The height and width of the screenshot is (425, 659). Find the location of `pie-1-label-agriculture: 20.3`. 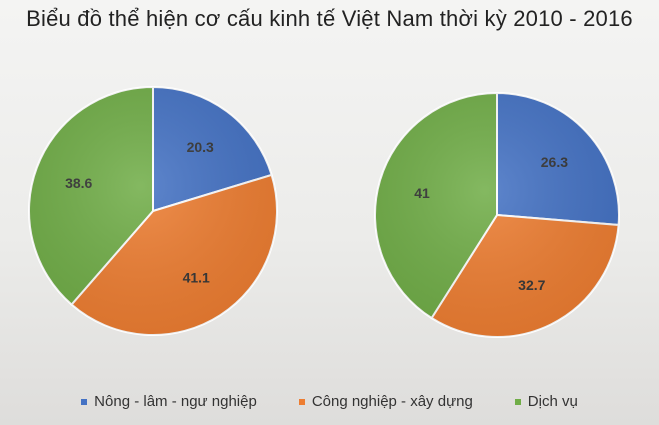

pie-1-label-agriculture: 20.3 is located at coordinates (200, 147).